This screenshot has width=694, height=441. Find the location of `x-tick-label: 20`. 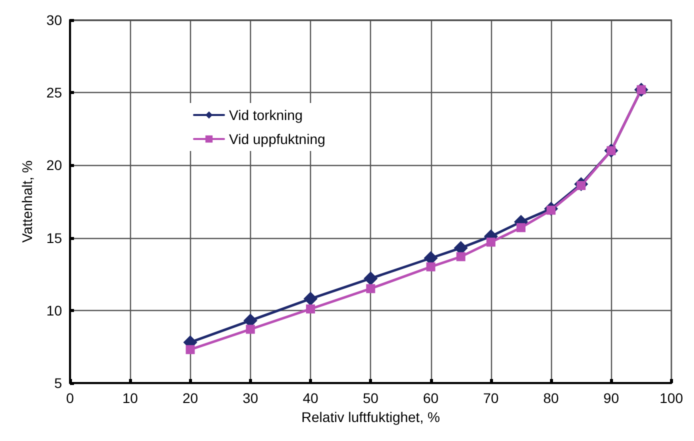

x-tick-label: 20 is located at coordinates (190, 398).